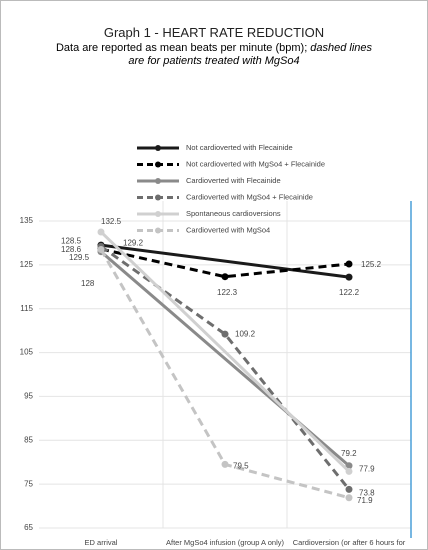  I want to click on legend-entry: Cardioverted with Flecainide, so click(209, 180).